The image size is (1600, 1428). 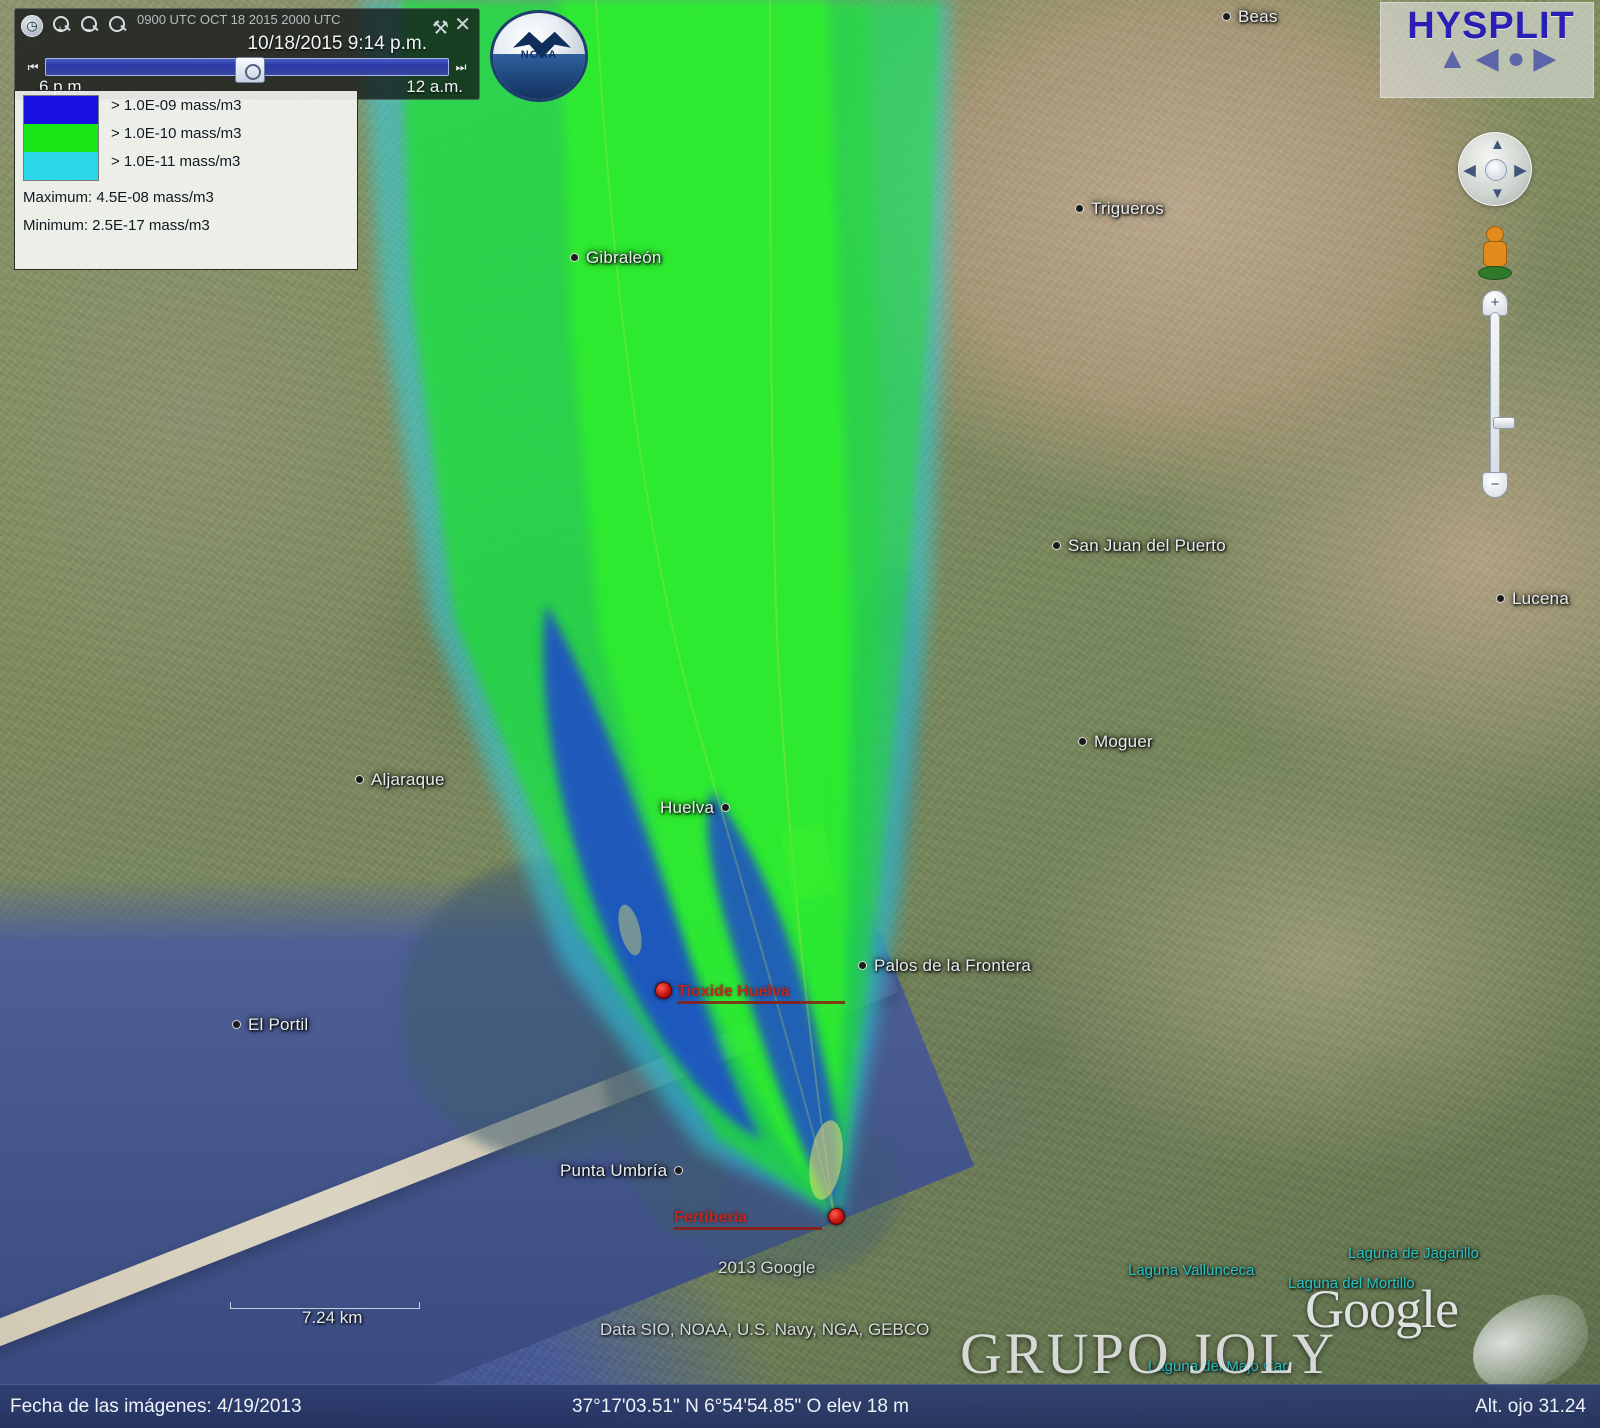 I want to click on pegman-body-icon, so click(x=1495, y=254).